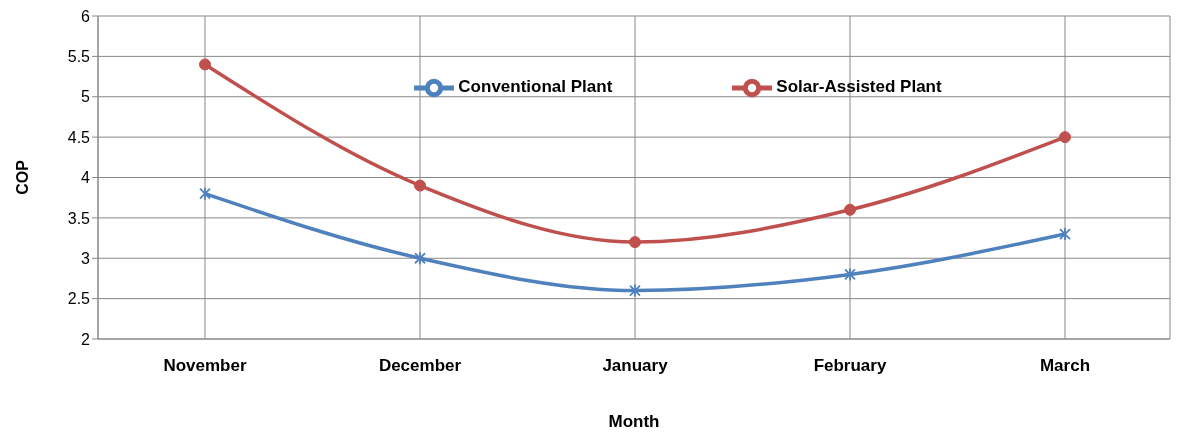  Describe the element at coordinates (79, 57) in the screenshot. I see `y-tick-label: 5.5` at that location.